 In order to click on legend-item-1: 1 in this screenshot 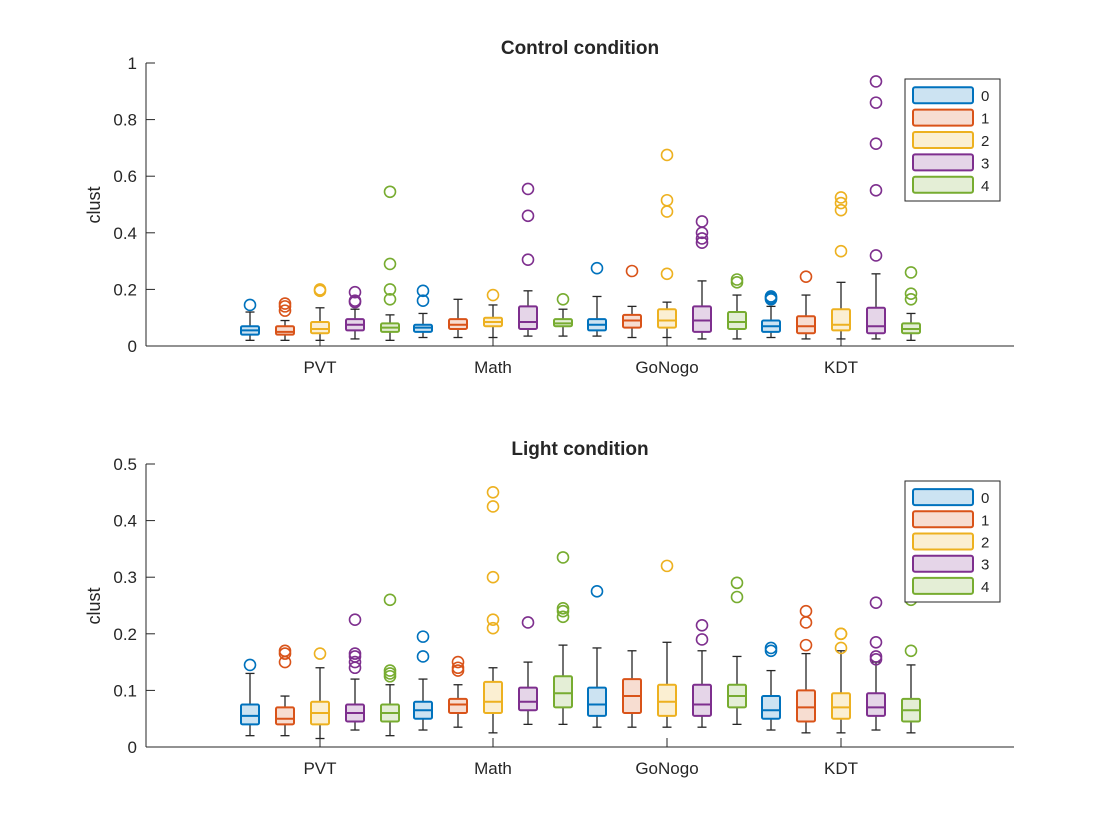, I will do `click(950, 519)`.